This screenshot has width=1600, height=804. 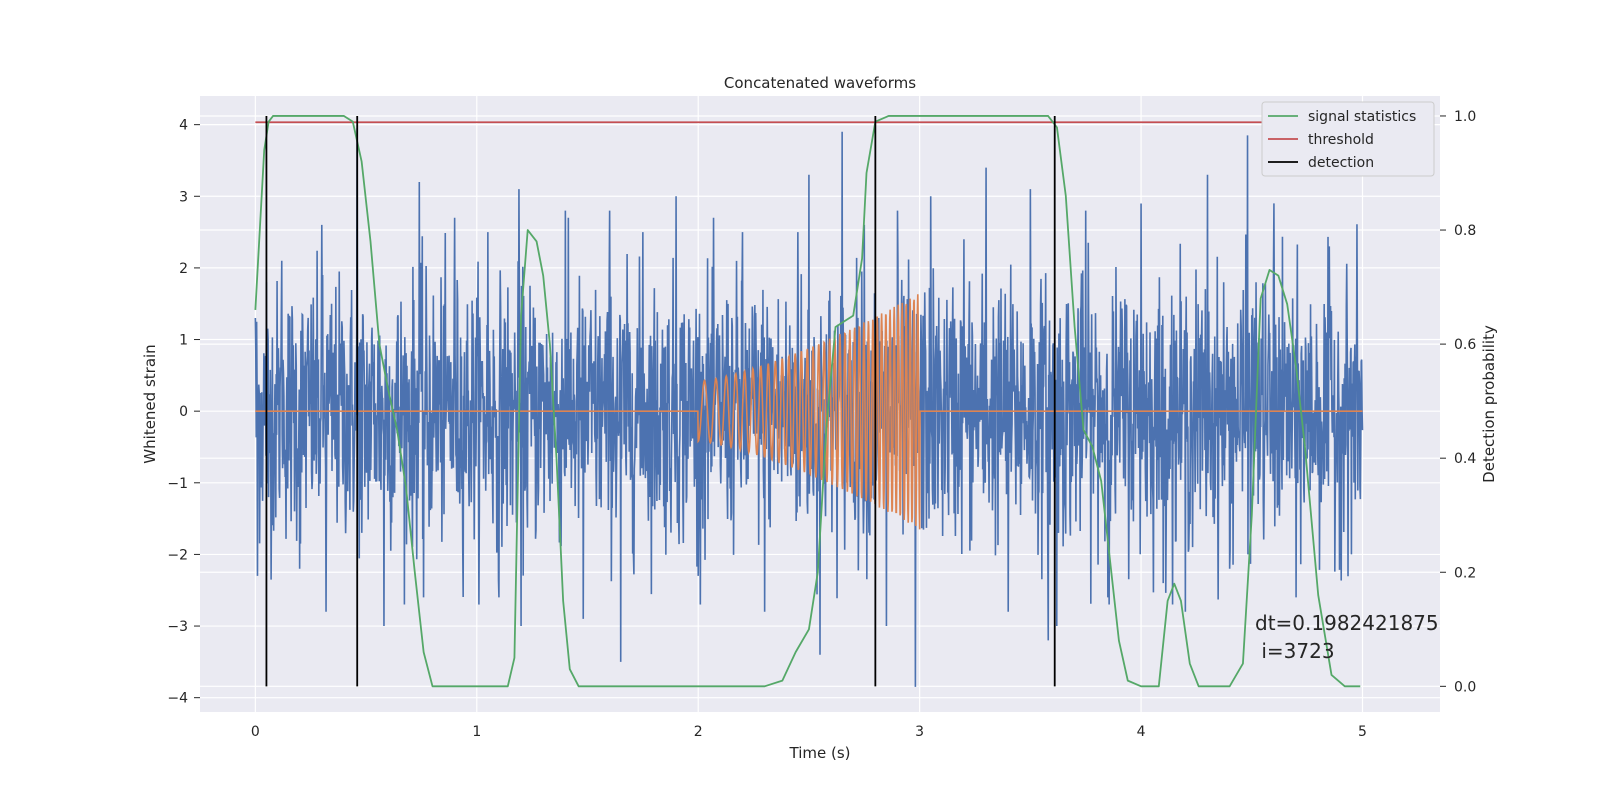 I want to click on y-right-tick-label: 0.0, so click(x=1465, y=687).